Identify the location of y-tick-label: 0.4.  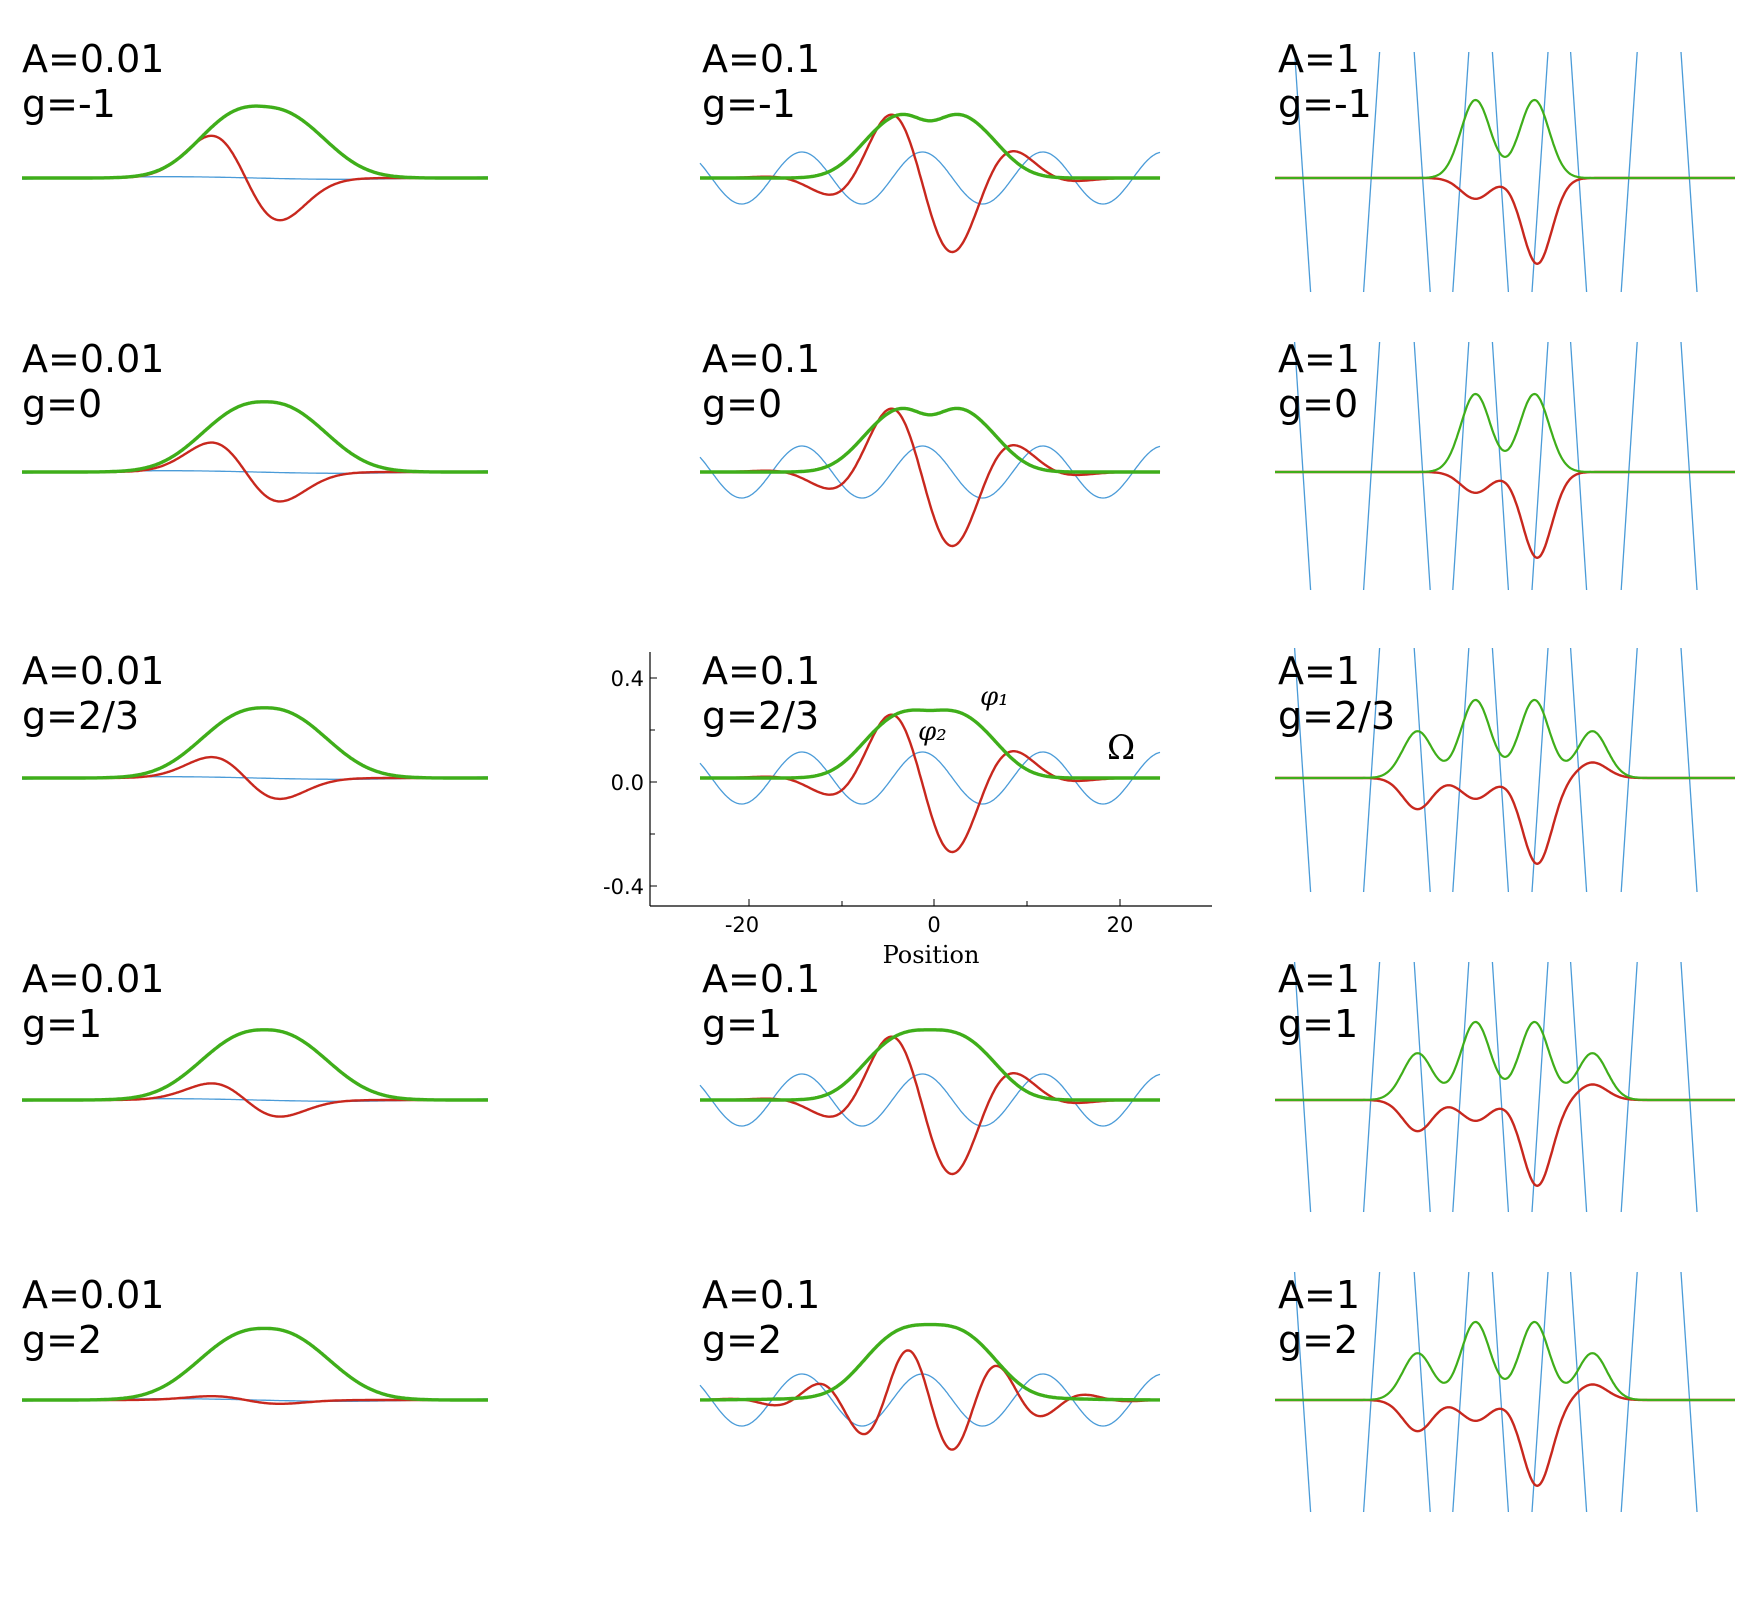
(627, 679).